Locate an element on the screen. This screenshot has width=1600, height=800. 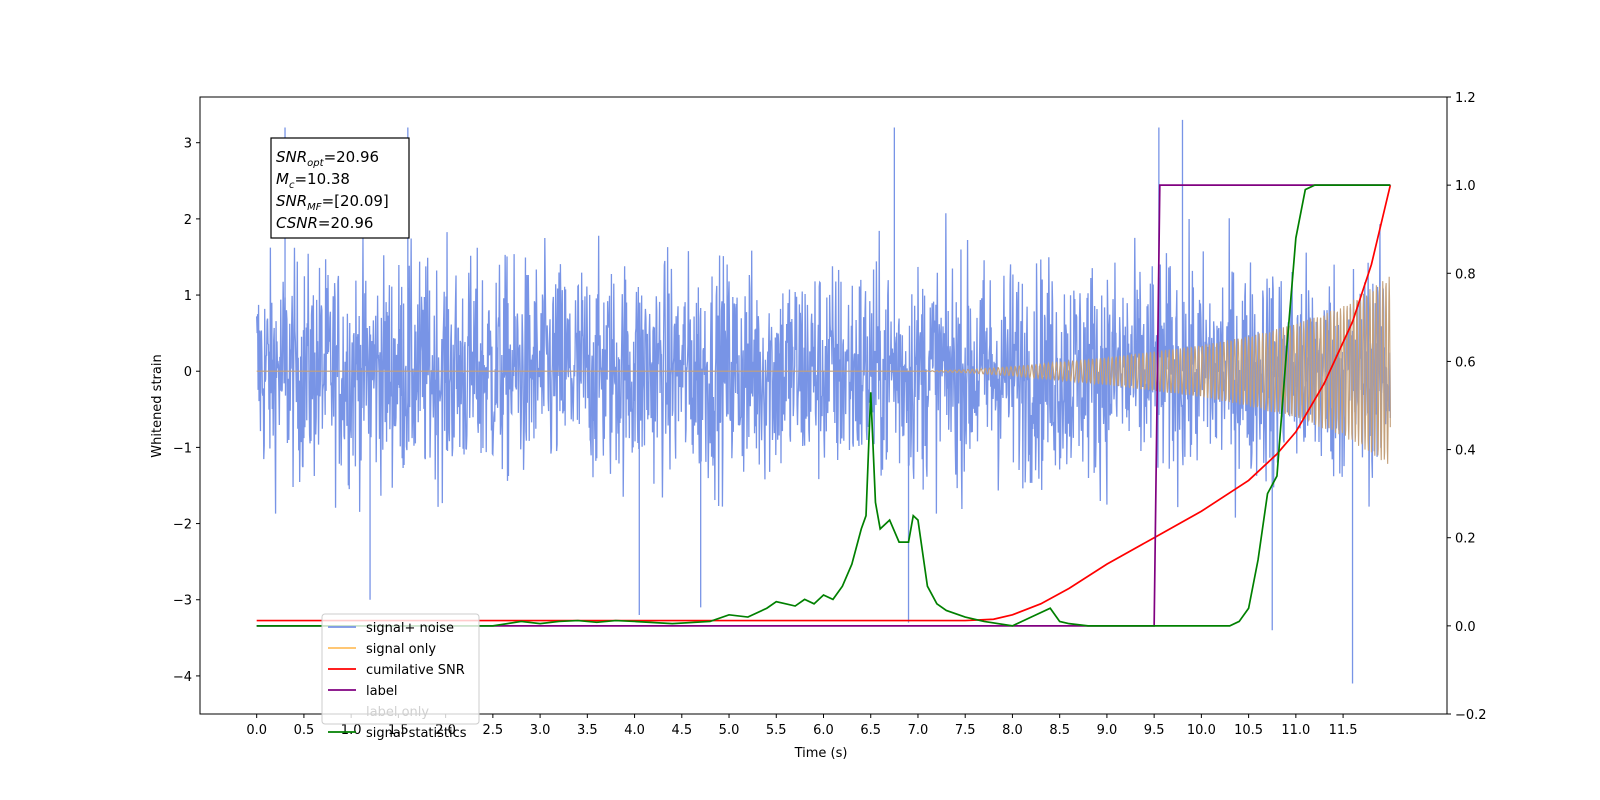
x-tick-label: 11.0 is located at coordinates (1295, 730).